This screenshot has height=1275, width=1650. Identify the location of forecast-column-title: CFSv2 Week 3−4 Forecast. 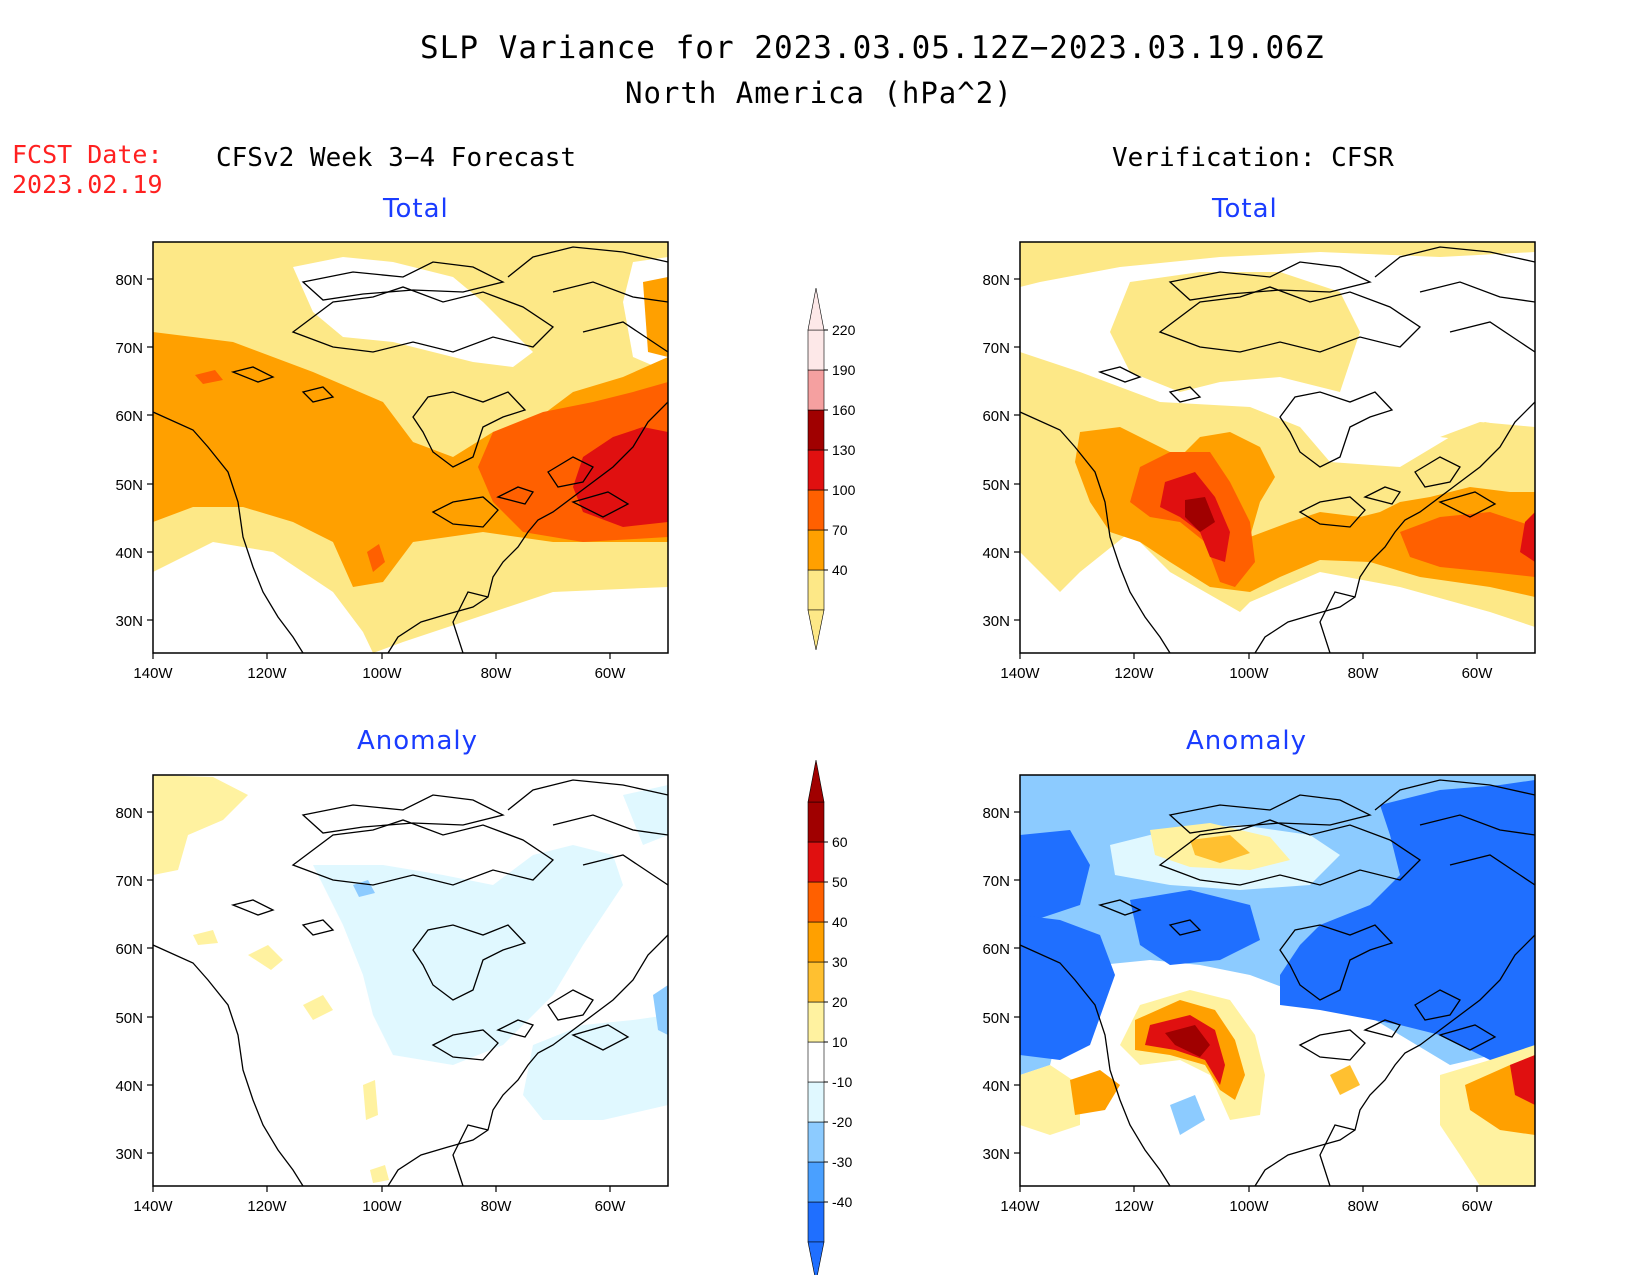
(396, 158).